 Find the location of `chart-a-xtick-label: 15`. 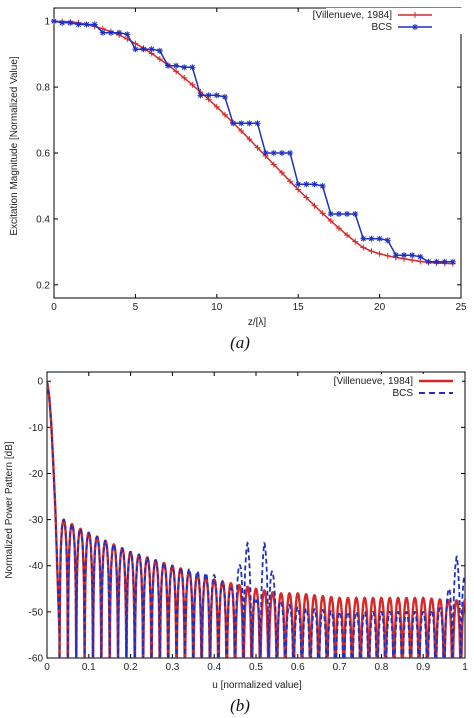

chart-a-xtick-label: 15 is located at coordinates (299, 307).